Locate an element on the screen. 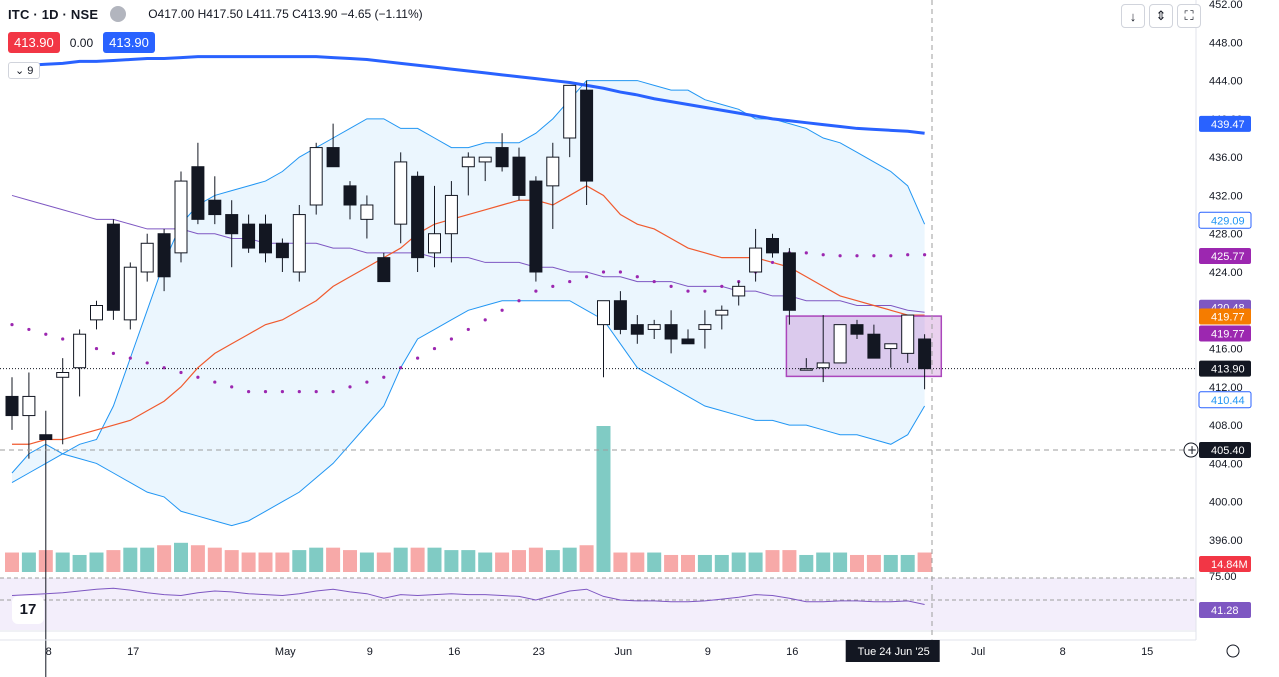 The width and height of the screenshot is (1279, 677). bb-lower-value-bg is located at coordinates (1225, 400).